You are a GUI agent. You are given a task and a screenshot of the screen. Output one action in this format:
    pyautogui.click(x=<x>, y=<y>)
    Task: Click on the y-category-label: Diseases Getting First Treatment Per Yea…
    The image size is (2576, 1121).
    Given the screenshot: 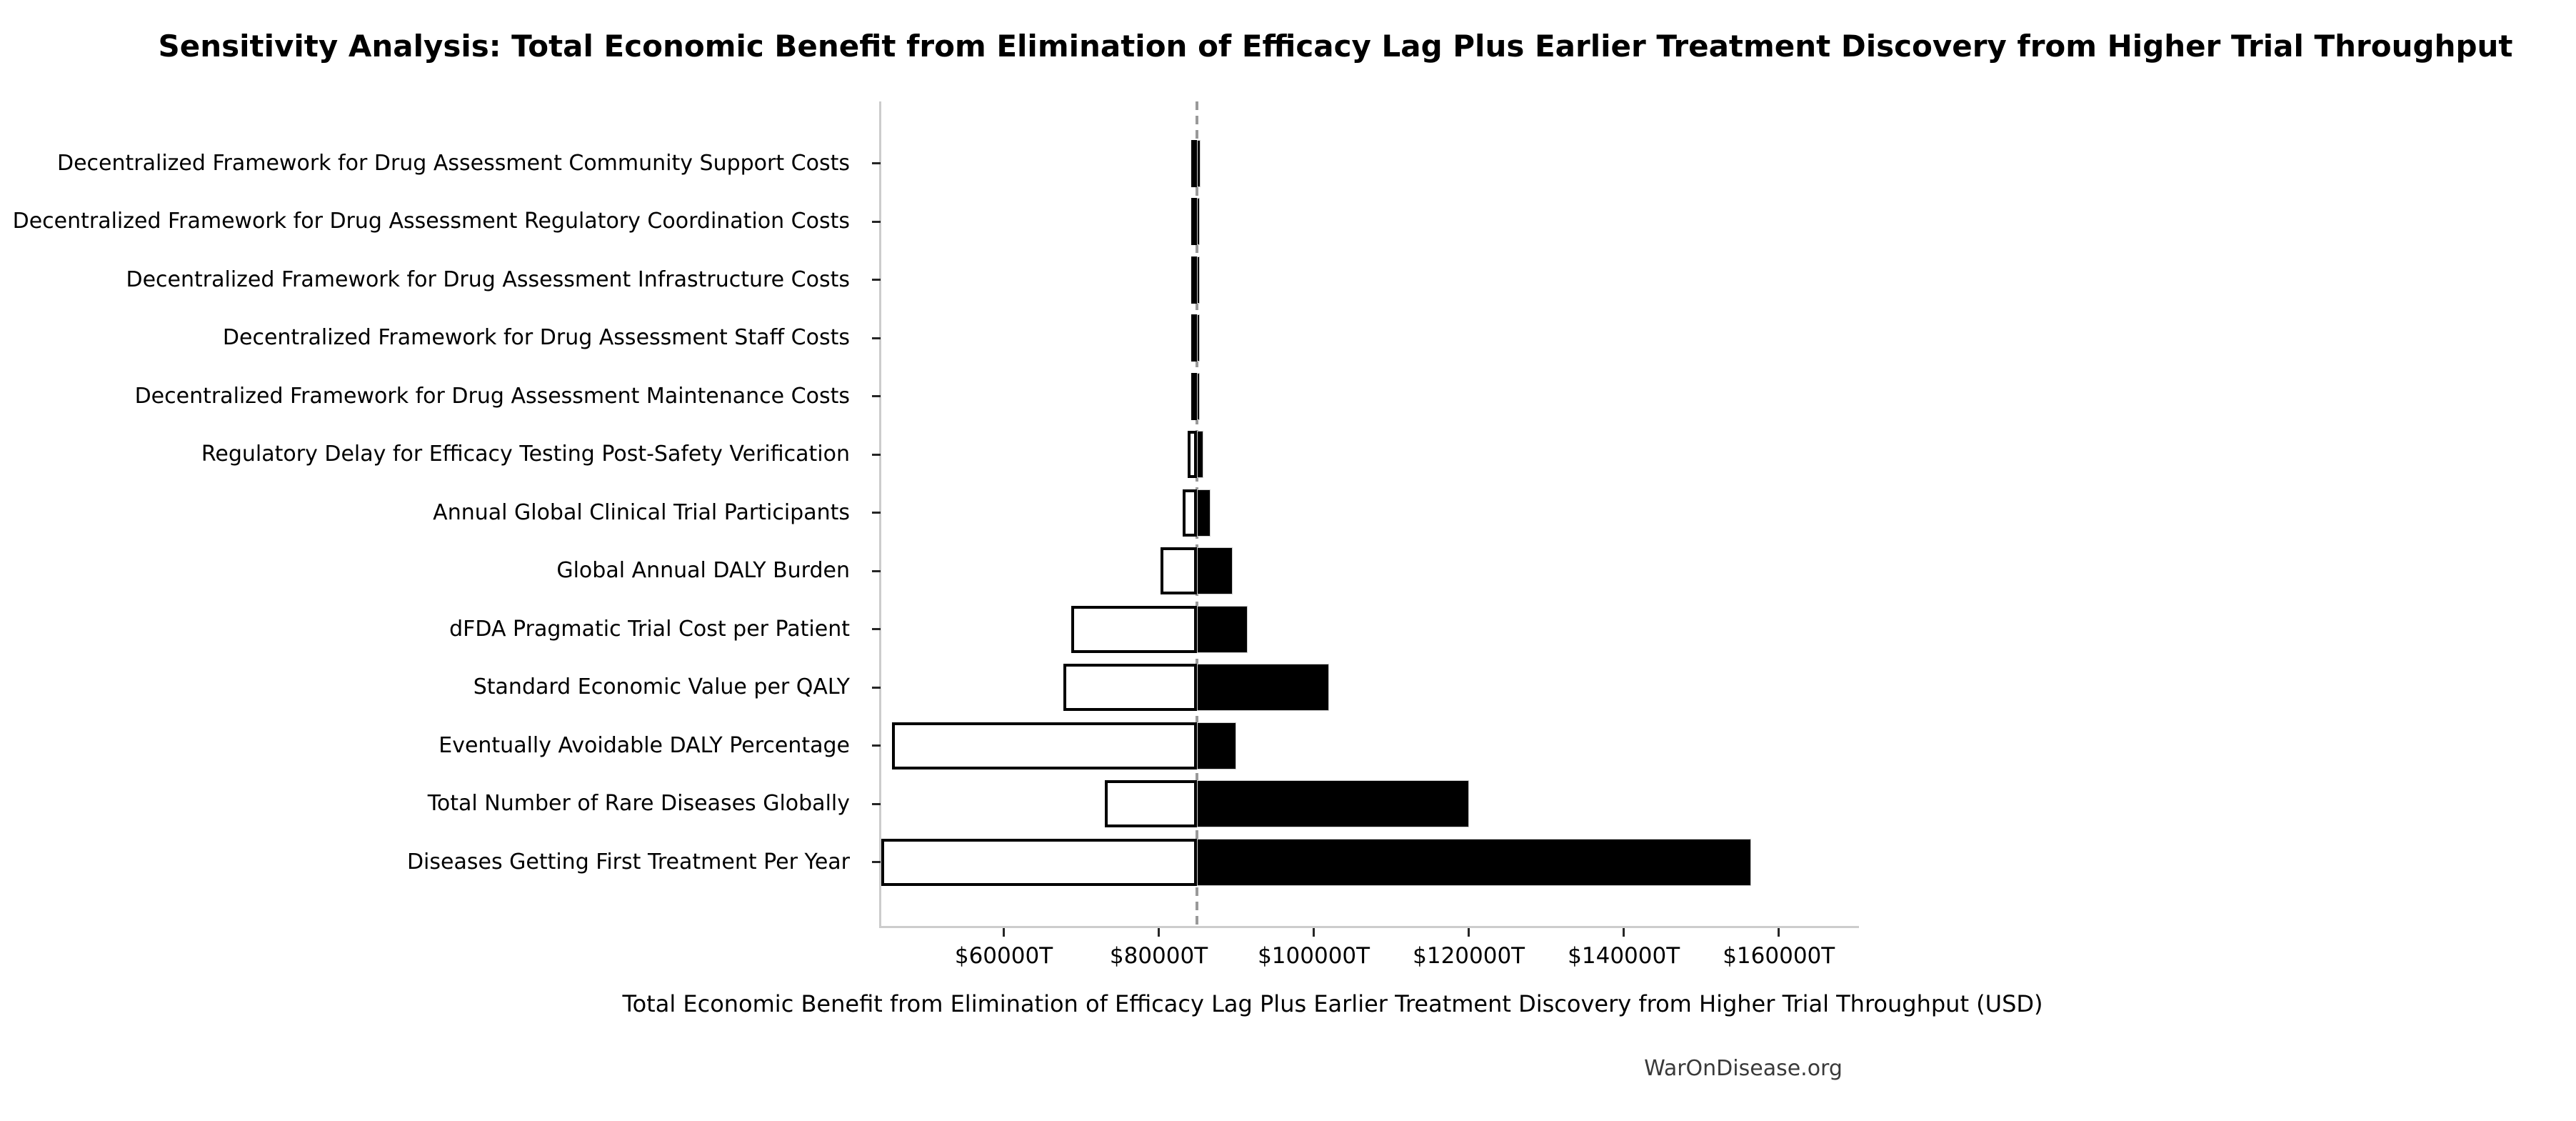 What is the action you would take?
    pyautogui.click(x=628, y=862)
    